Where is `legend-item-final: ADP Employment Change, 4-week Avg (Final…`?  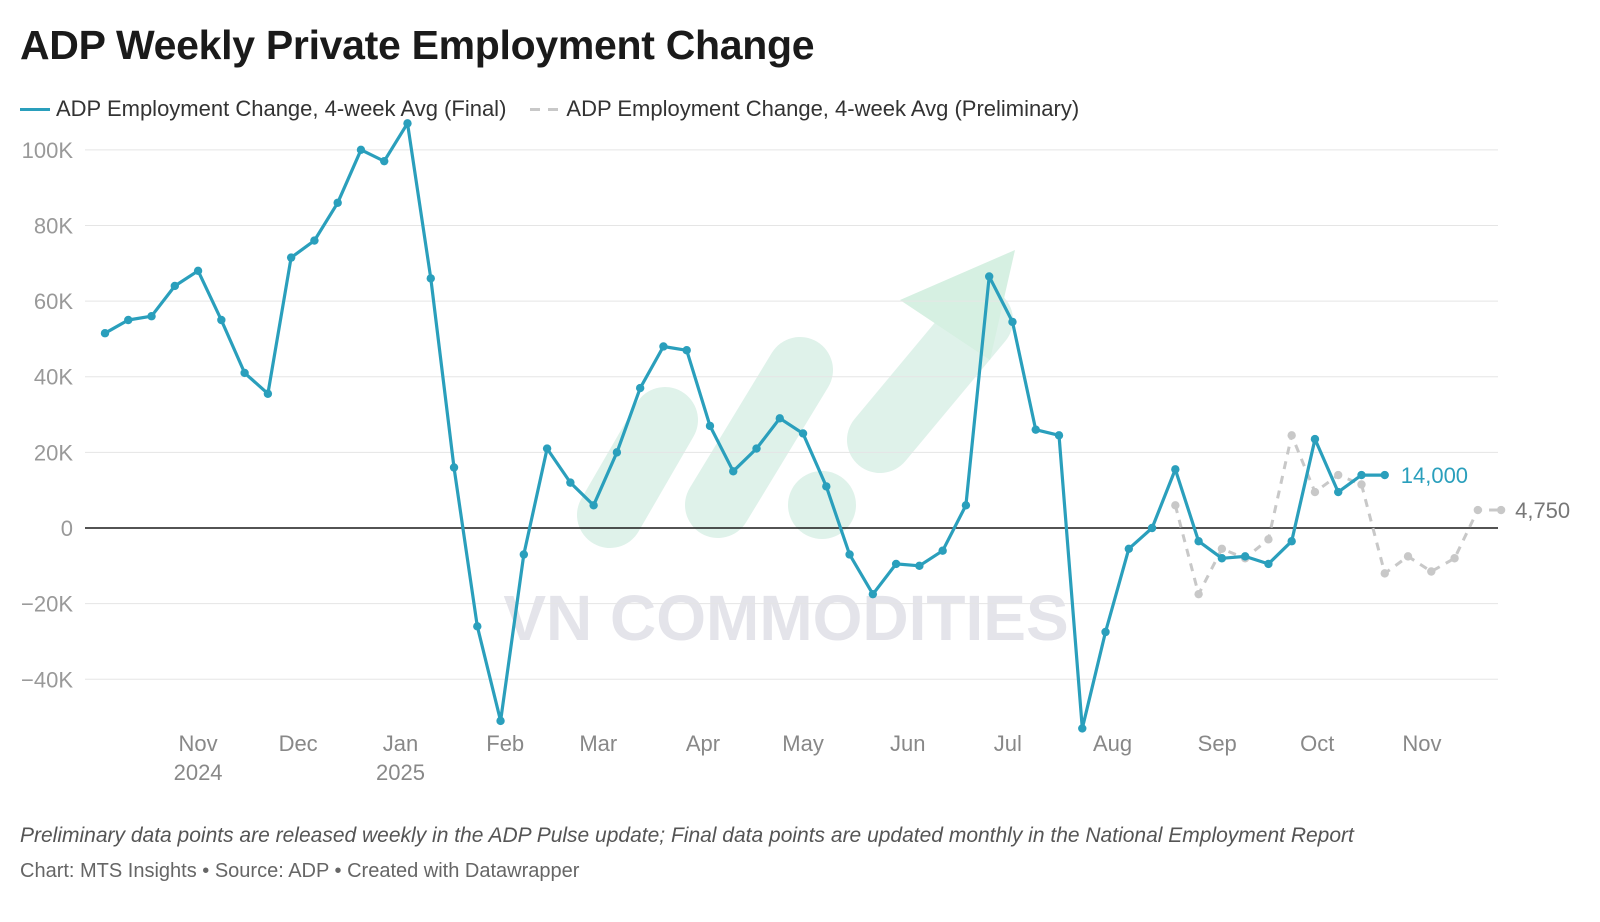 legend-item-final: ADP Employment Change, 4-week Avg (Final… is located at coordinates (263, 109).